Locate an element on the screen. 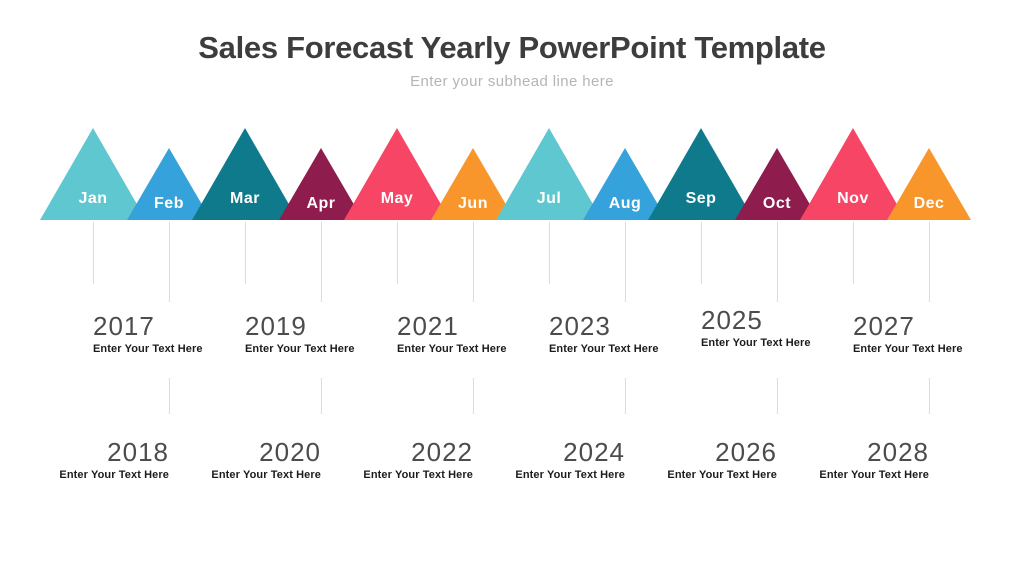 The width and height of the screenshot is (1024, 576). year-block-2021: 2021 Enter Your Text Here is located at coordinates (452, 333).